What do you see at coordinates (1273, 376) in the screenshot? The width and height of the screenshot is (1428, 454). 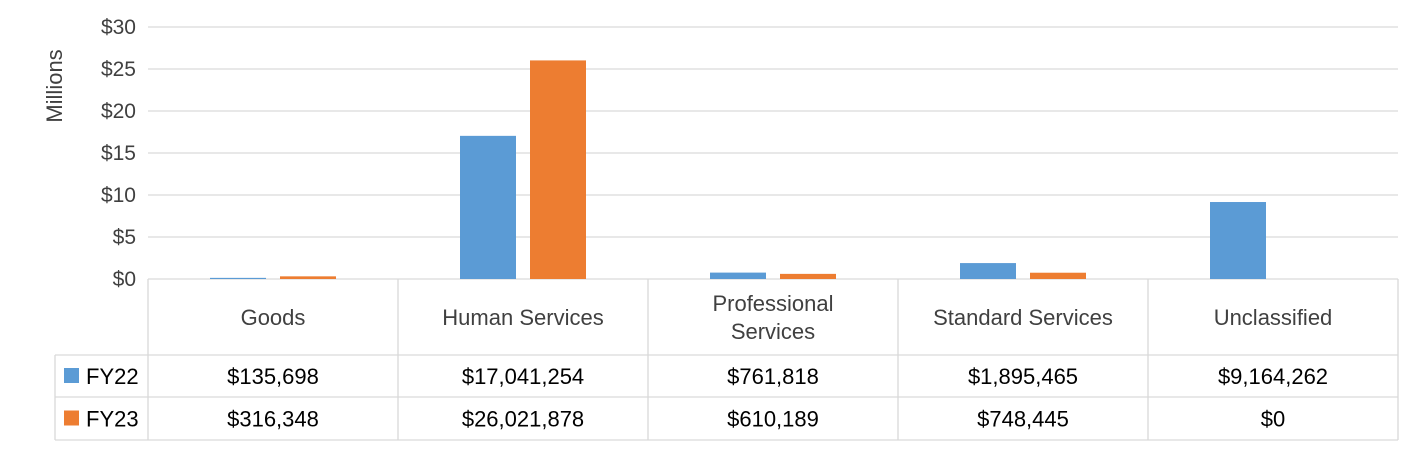 I see `table-cell: $9,164,262` at bounding box center [1273, 376].